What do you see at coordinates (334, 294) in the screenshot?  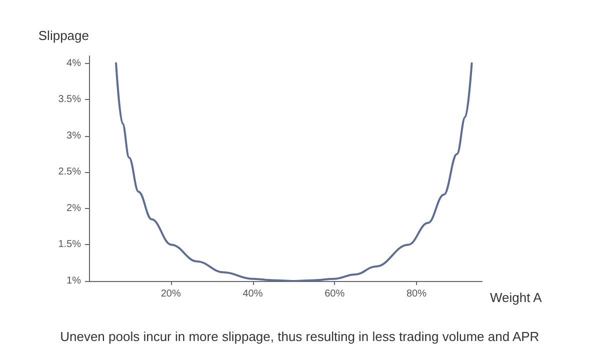 I see `x-tick-label: 60%` at bounding box center [334, 294].